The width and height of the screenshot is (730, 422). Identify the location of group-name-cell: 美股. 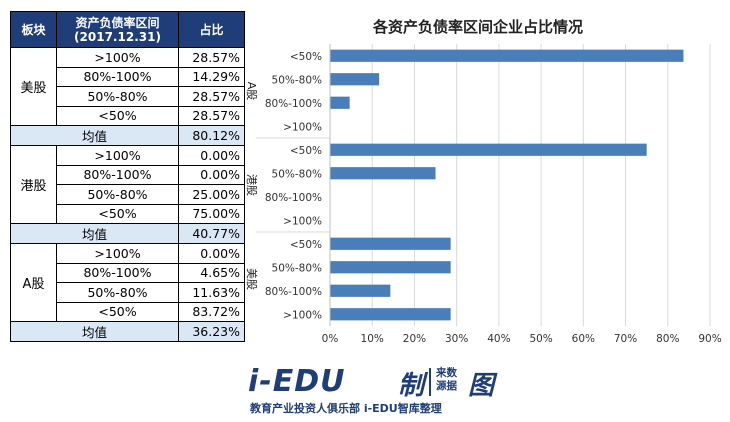
(33, 86).